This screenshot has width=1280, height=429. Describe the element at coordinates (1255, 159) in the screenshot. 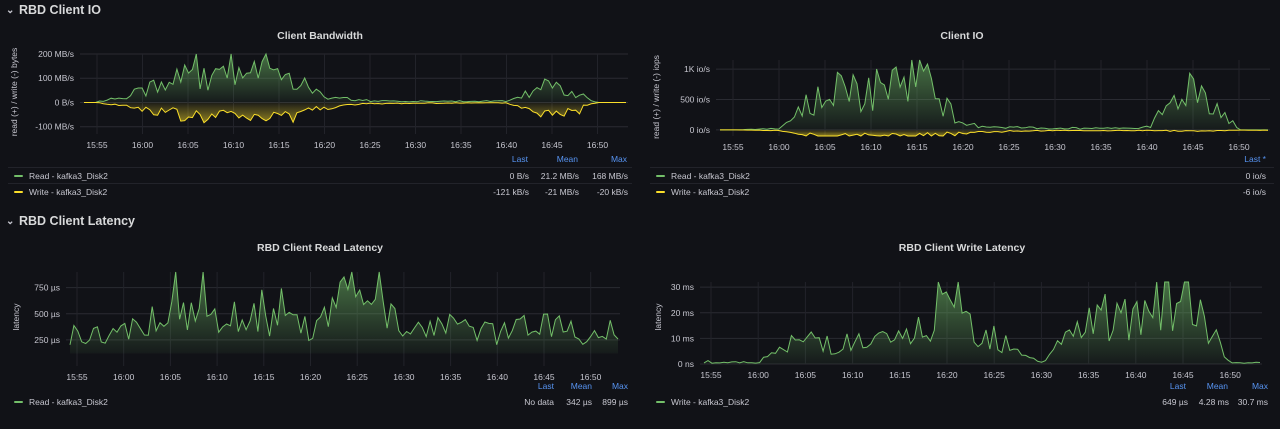

I see `legend-header-last: Last *` at that location.